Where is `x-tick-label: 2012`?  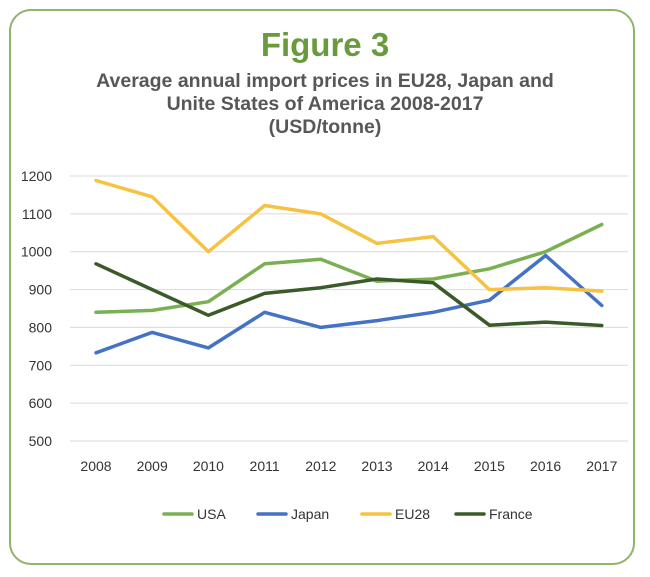
x-tick-label: 2012 is located at coordinates (320, 466).